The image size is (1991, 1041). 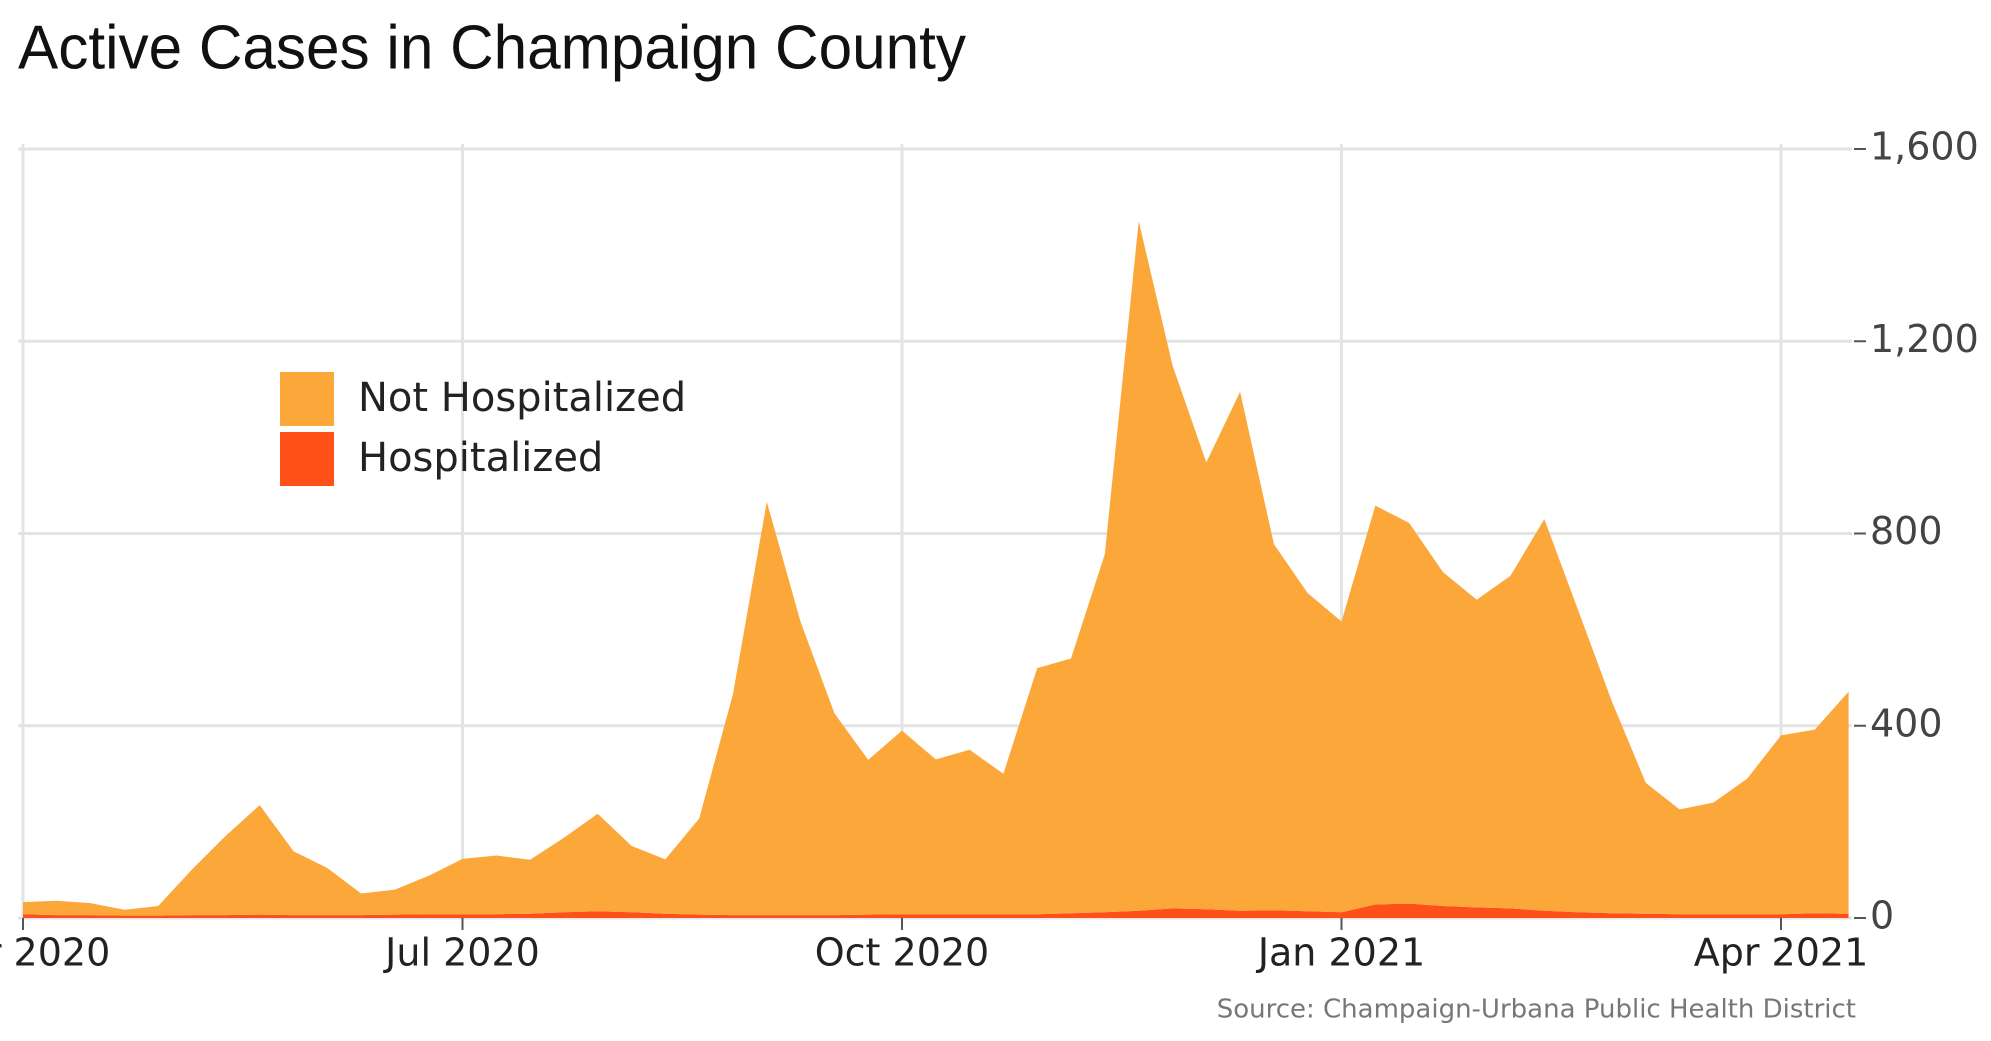 I want to click on x-tick-label: Oct 2020, so click(x=902, y=953).